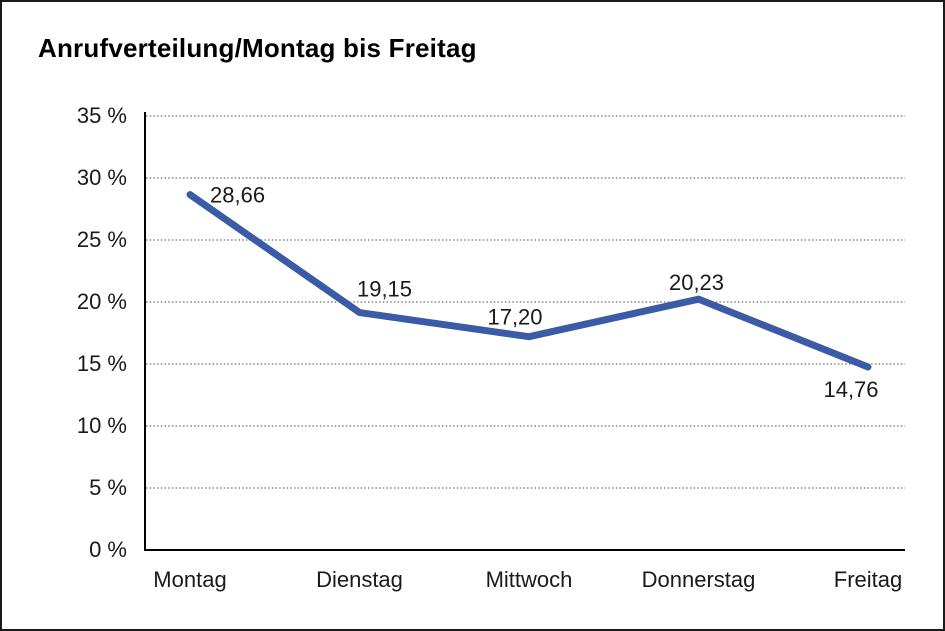 The height and width of the screenshot is (631, 945). What do you see at coordinates (359, 579) in the screenshot?
I see `x-tick-label-dienstag: Dienstag` at bounding box center [359, 579].